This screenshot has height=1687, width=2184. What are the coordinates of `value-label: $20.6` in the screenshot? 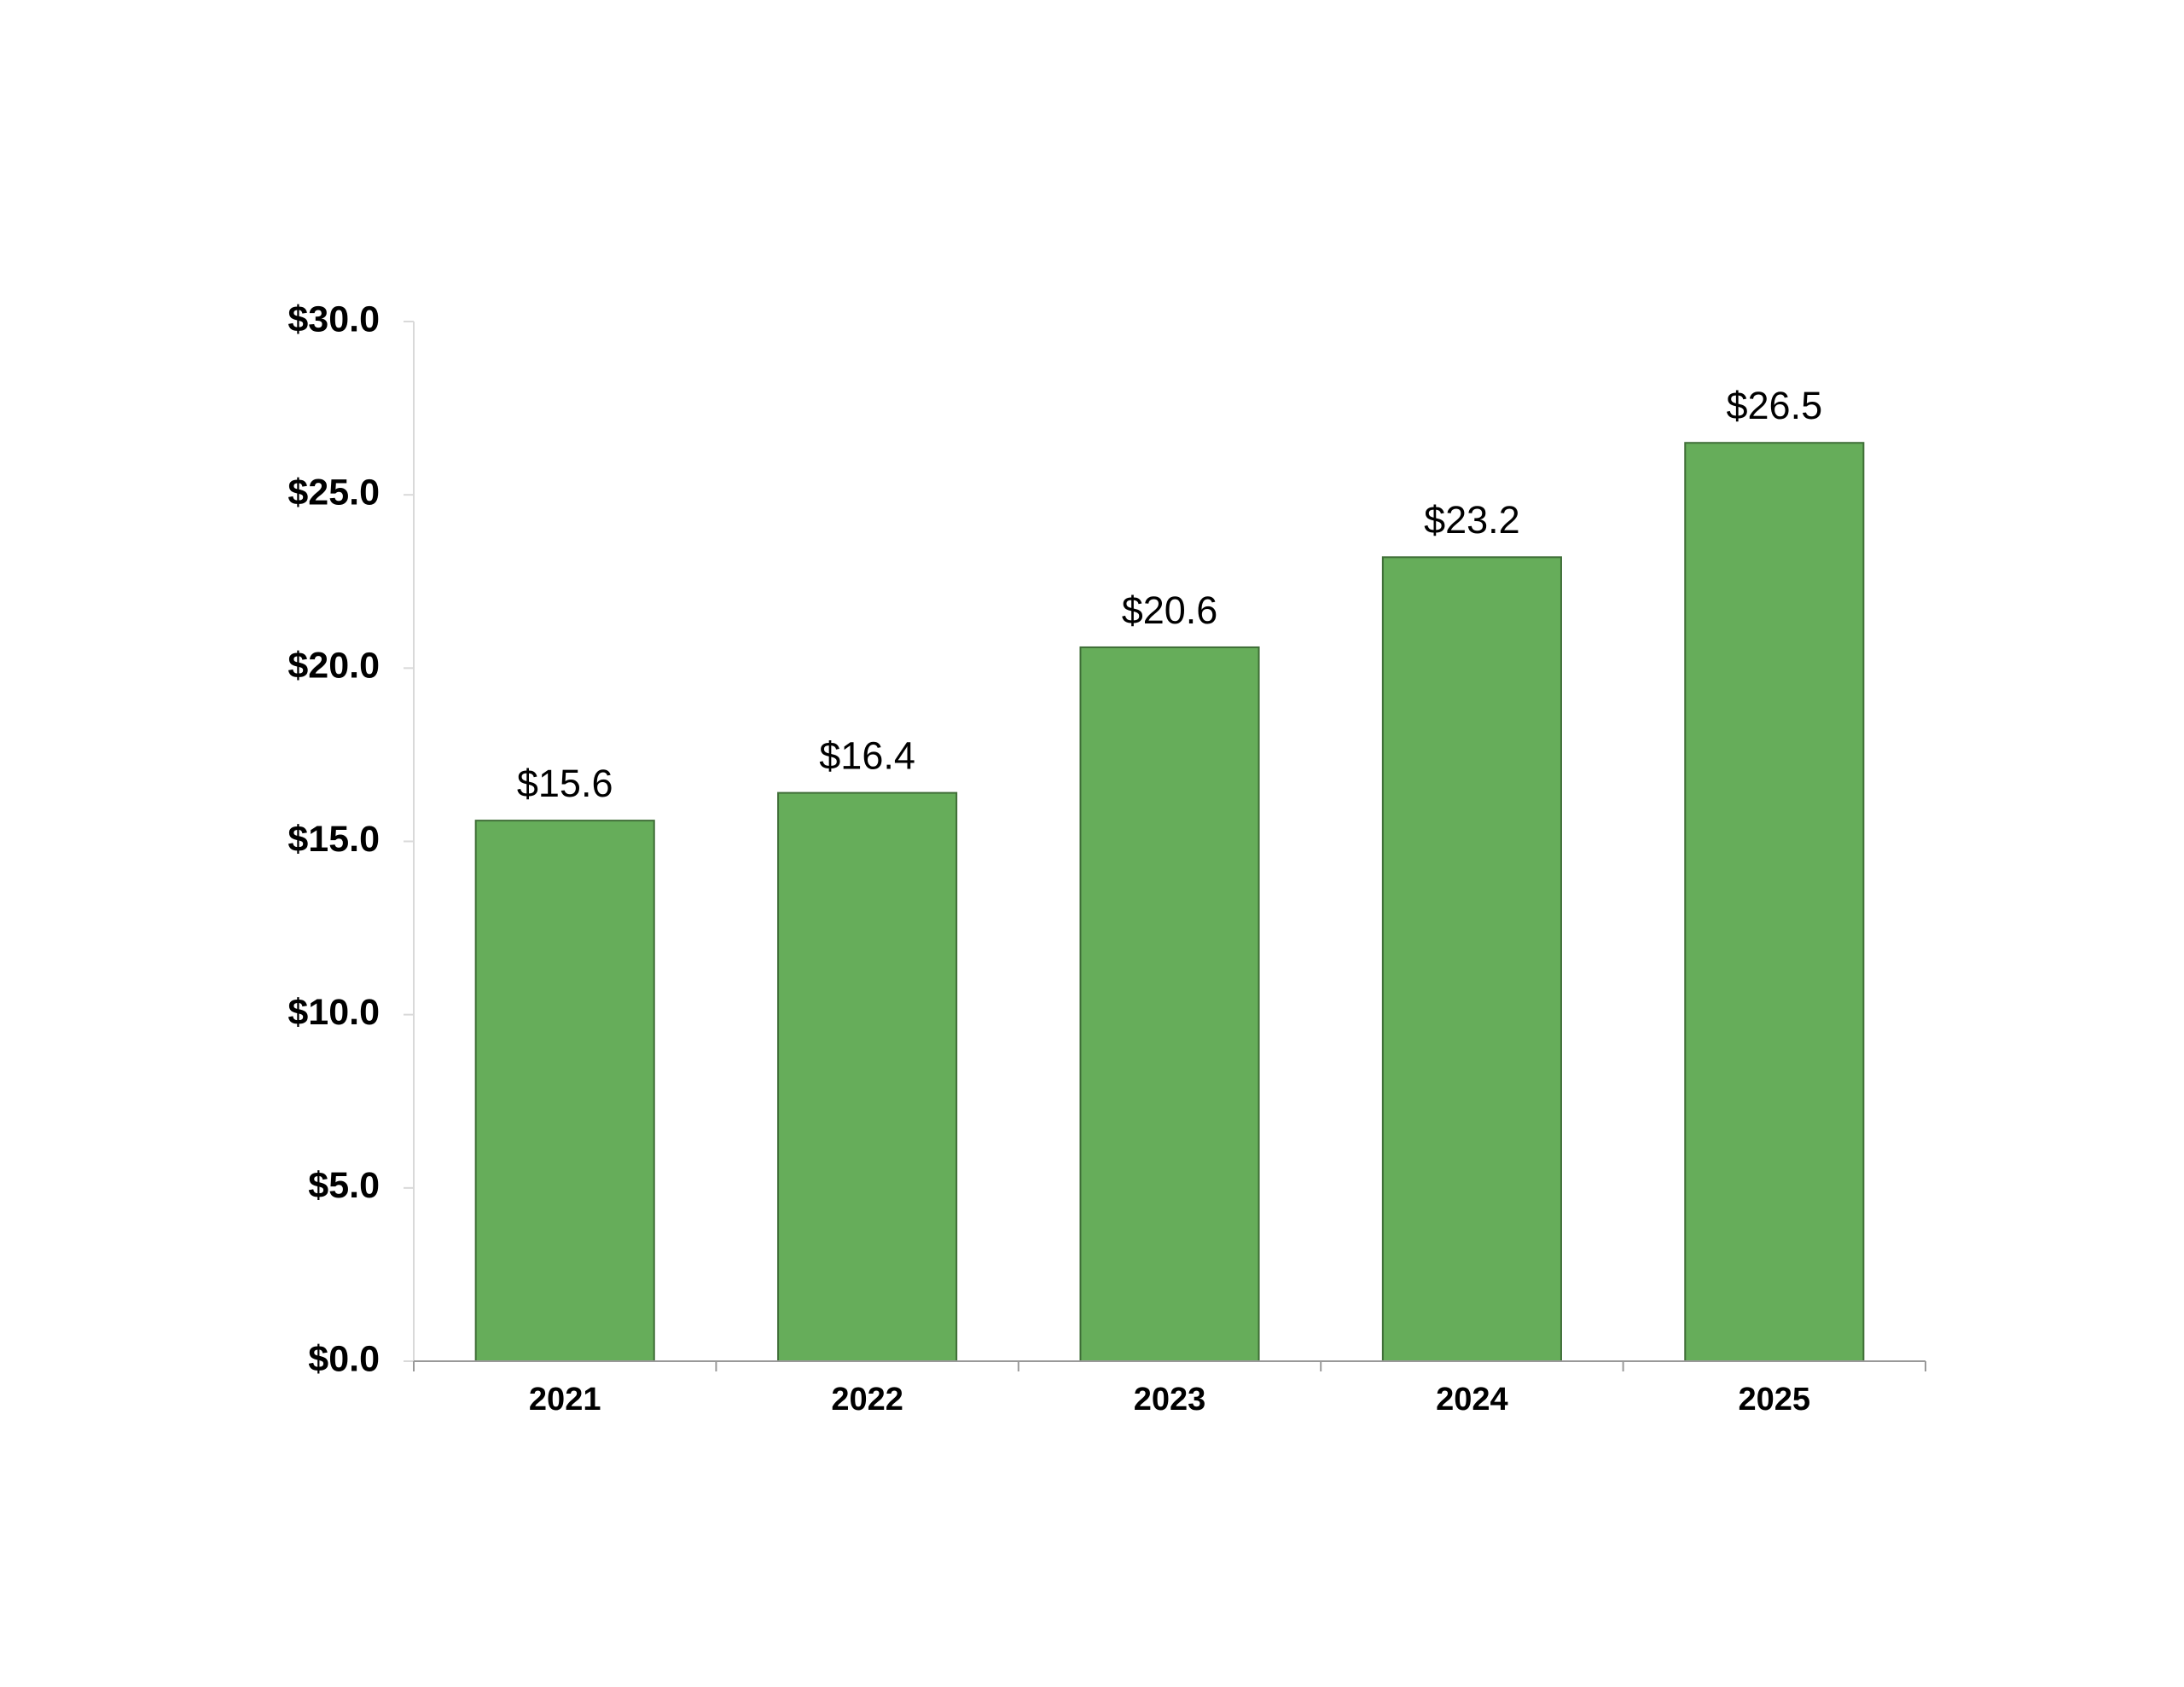 It's located at (1170, 610).